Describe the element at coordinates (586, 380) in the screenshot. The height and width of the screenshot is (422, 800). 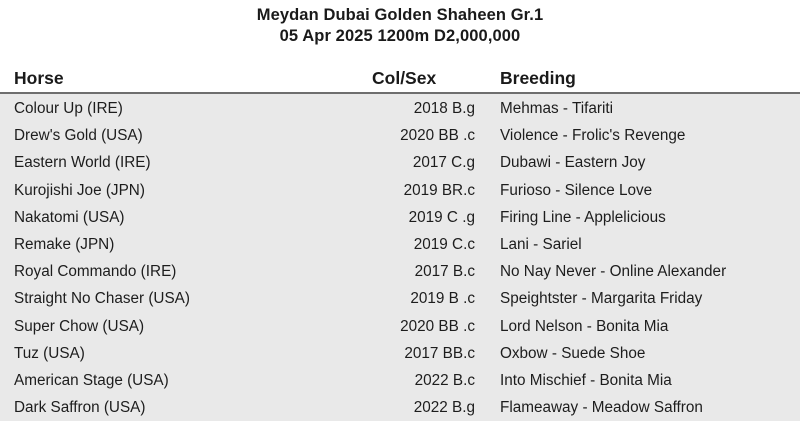
I see `cell-breeding: Into Mischief - Bonita Mia` at that location.